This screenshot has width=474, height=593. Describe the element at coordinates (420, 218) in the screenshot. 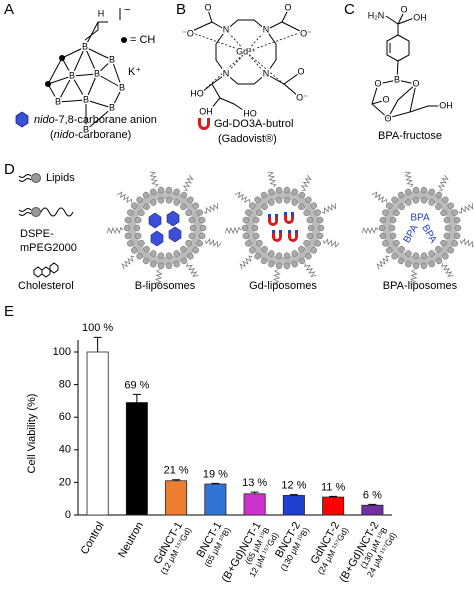

I see `bpa-label: BPA` at that location.